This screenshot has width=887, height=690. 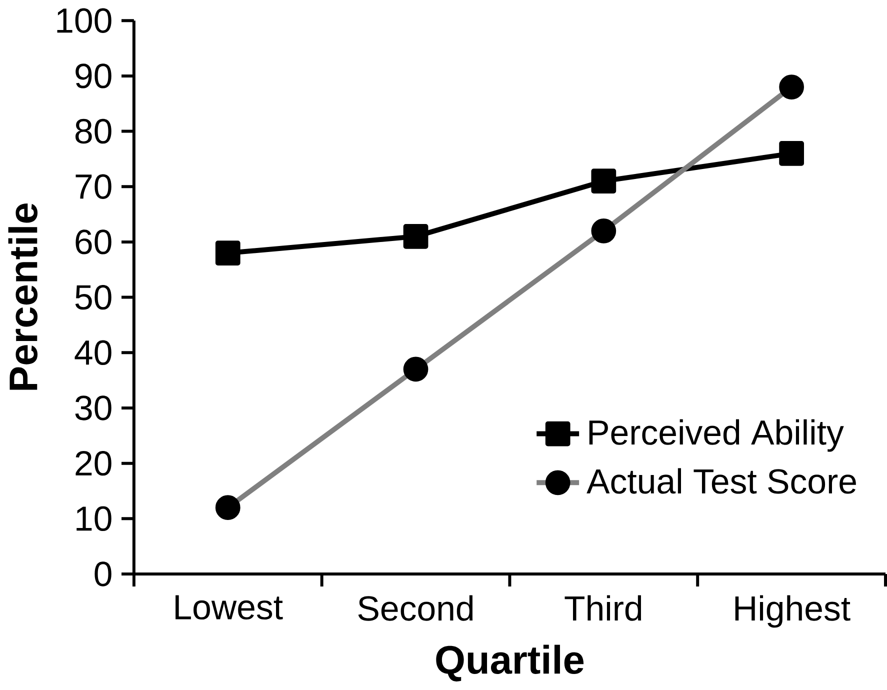 I want to click on legend-label: Actual Test Score, so click(x=721, y=481).